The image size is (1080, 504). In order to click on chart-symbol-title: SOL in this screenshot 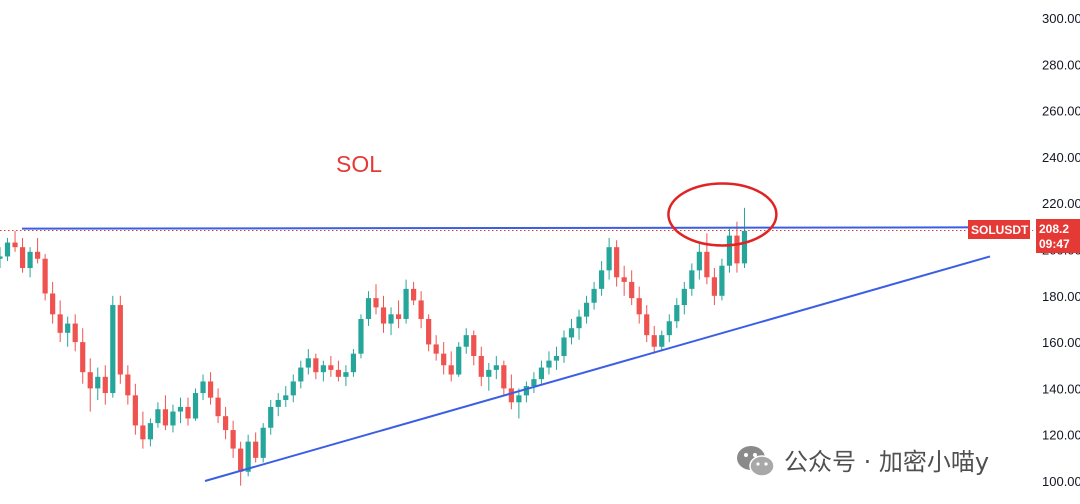, I will do `click(359, 164)`.